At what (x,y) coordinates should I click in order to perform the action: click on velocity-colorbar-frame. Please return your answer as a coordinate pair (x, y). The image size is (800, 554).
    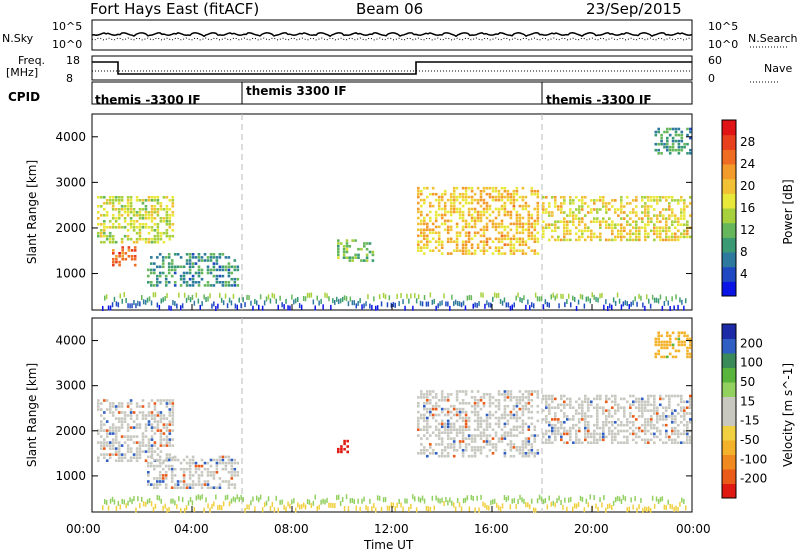
    Looking at the image, I should click on (729, 411).